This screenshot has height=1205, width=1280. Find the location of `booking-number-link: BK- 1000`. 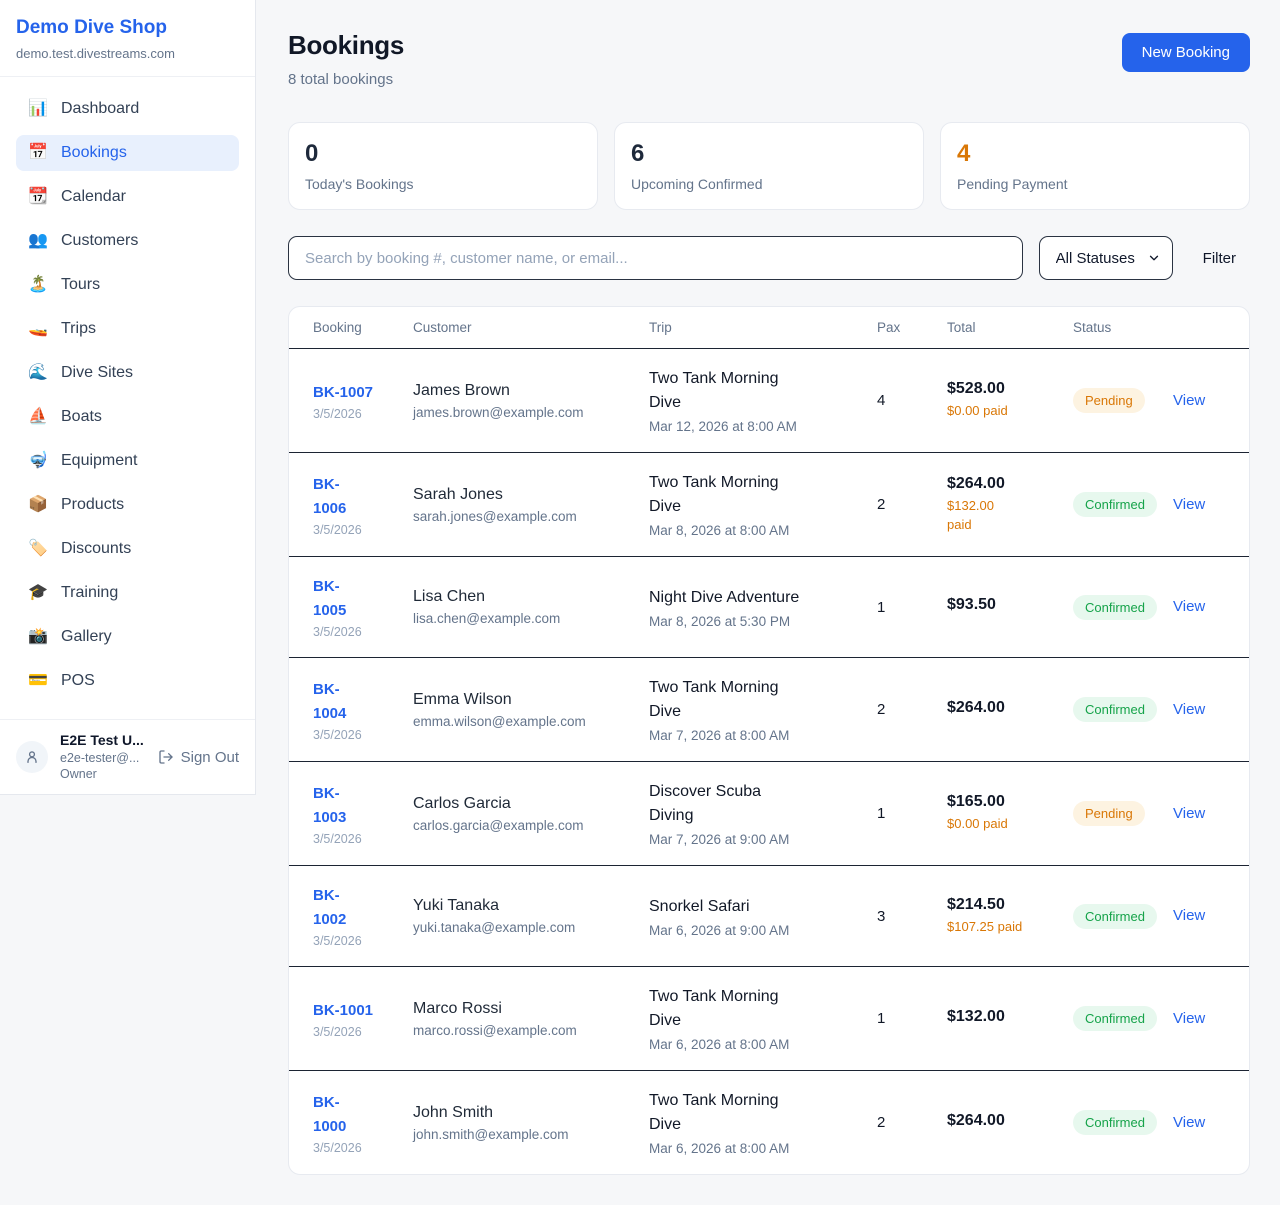

booking-number-link: BK- 1000 is located at coordinates (330, 1114).